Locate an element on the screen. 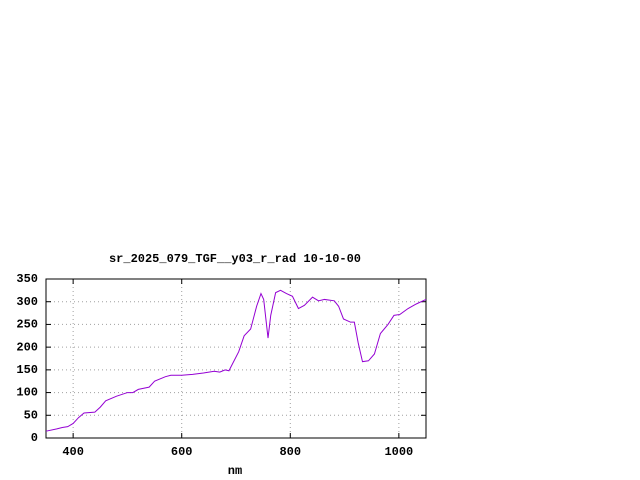 The width and height of the screenshot is (640, 480). y-tick-label: 100 is located at coordinates (27, 393).